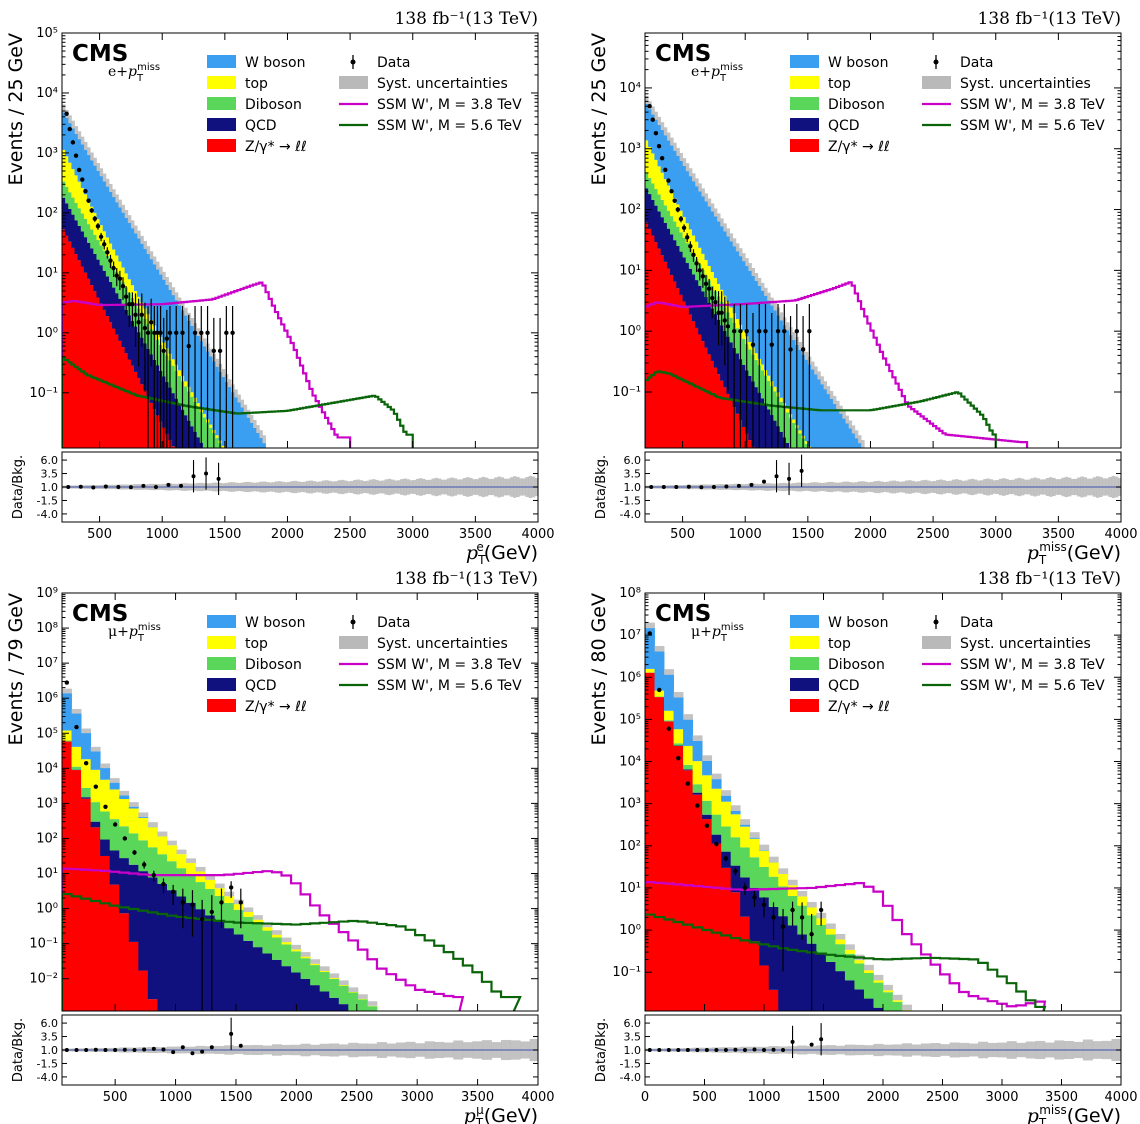 This screenshot has width=1140, height=1124. What do you see at coordinates (100, 54) in the screenshot?
I see `cms-label: CMS` at bounding box center [100, 54].